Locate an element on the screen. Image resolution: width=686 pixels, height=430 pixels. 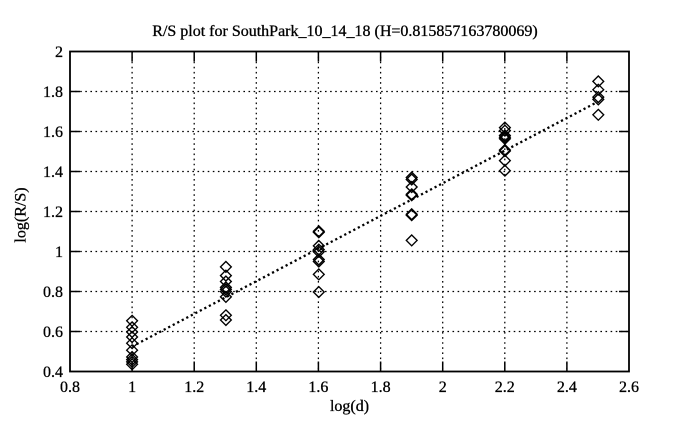
svg-text: log(R/S) is located at coordinates (21, 214).